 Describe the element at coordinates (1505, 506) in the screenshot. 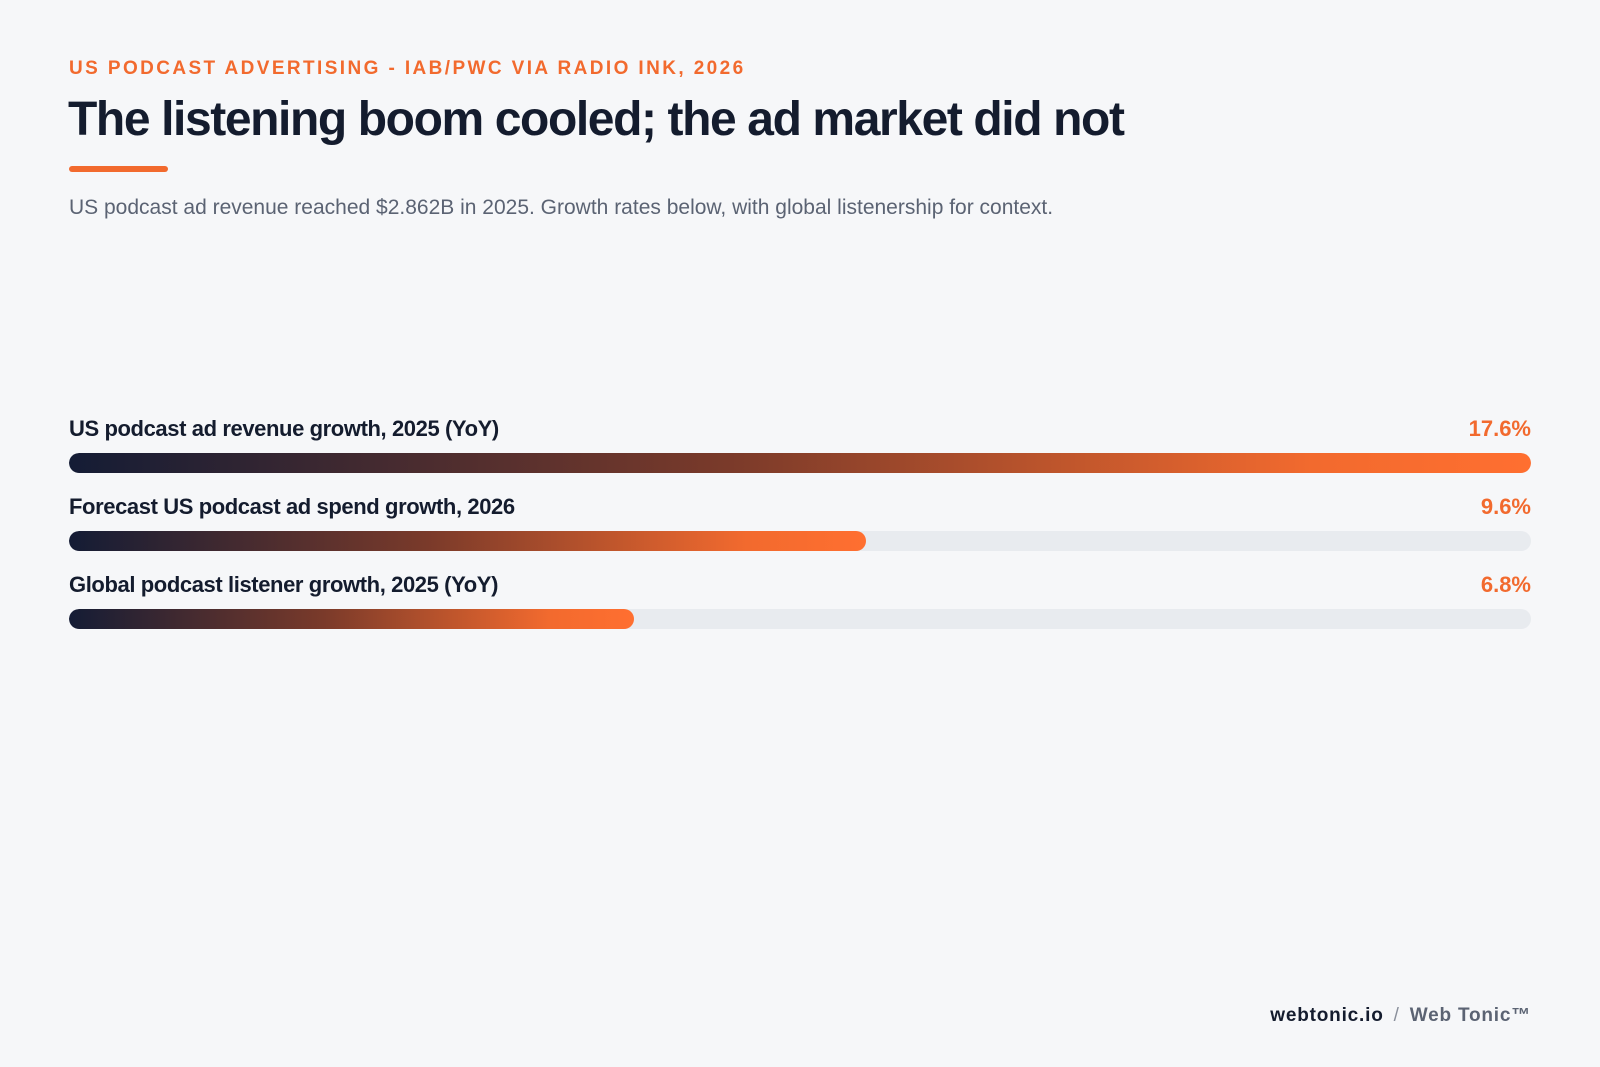

I see `bar-value-label: 9.6%` at that location.